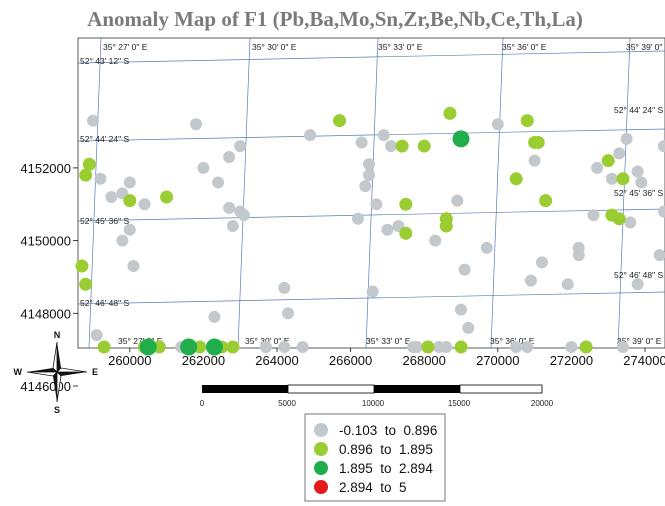 The width and height of the screenshot is (665, 506). I want to click on compass-s: S, so click(57, 410).